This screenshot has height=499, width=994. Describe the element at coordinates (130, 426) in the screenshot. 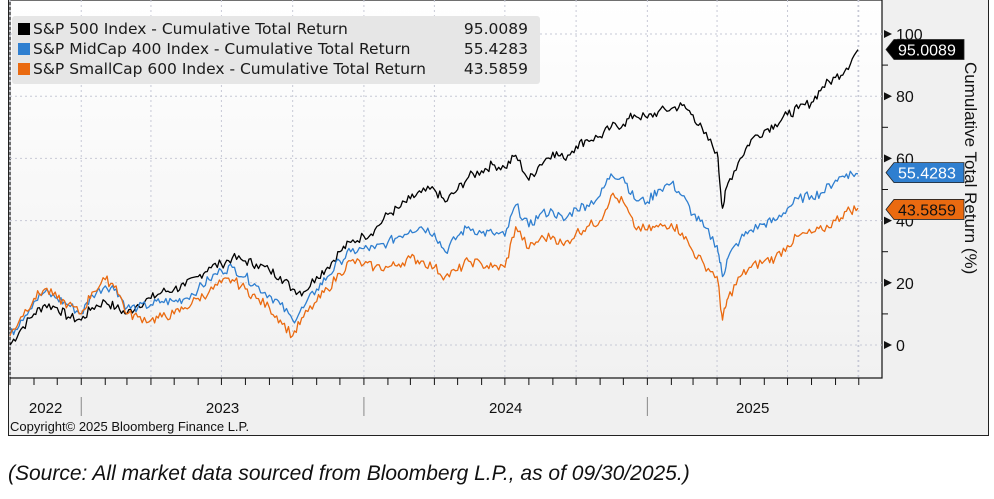

I see `copyright-text: Copyright© 2025 Bloomberg Finance L.P.` at that location.